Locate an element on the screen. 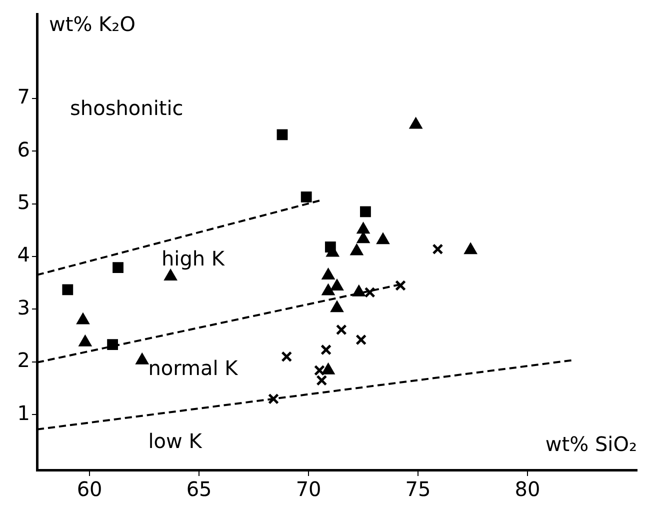 This screenshot has height=506, width=659. y-tick-label: 7 is located at coordinates (23, 96).